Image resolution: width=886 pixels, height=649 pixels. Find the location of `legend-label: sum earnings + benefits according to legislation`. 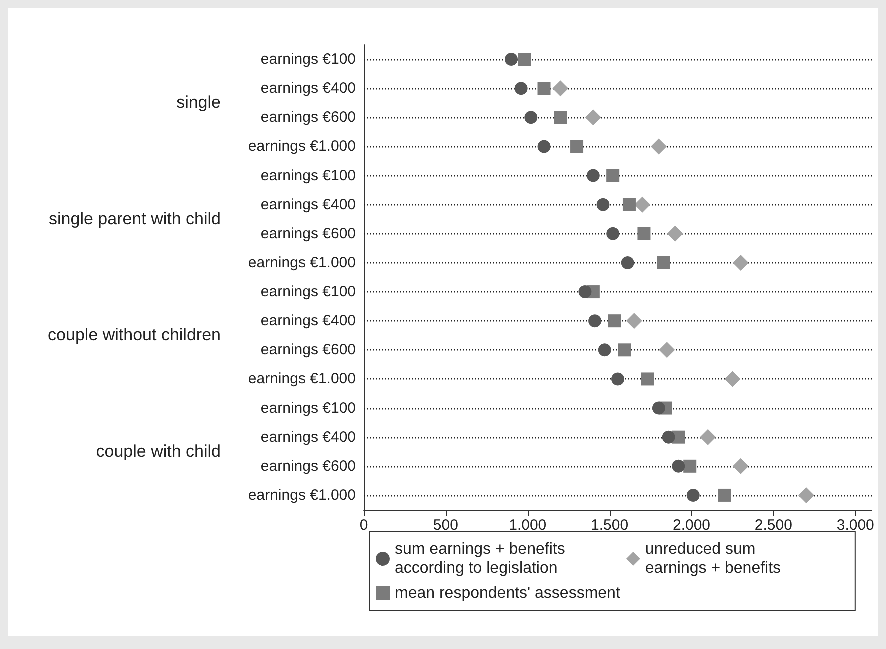

legend-label: sum earnings + benefits according to legislation is located at coordinates (480, 559).